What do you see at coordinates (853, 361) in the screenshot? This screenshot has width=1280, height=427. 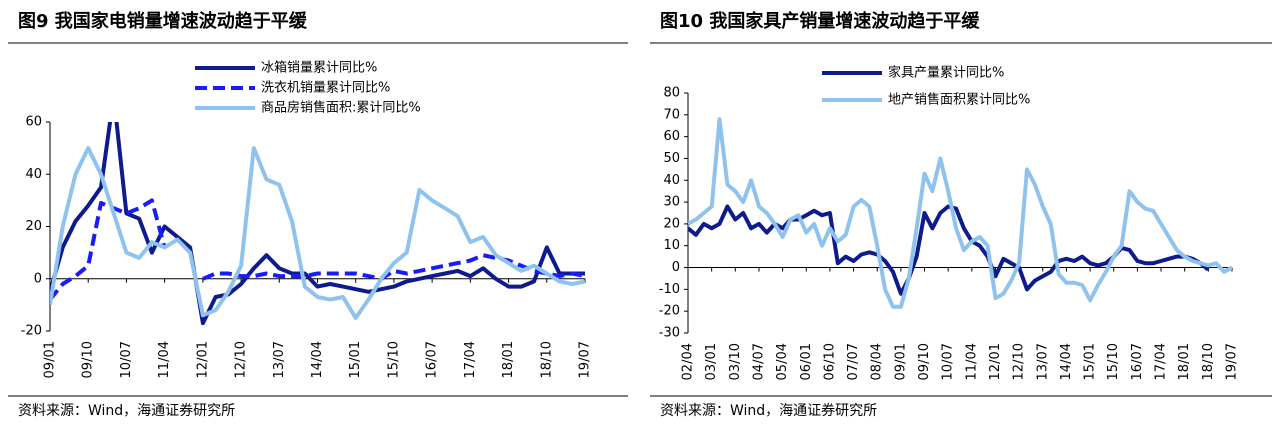 I see `x-tick-label: 07/07` at bounding box center [853, 361].